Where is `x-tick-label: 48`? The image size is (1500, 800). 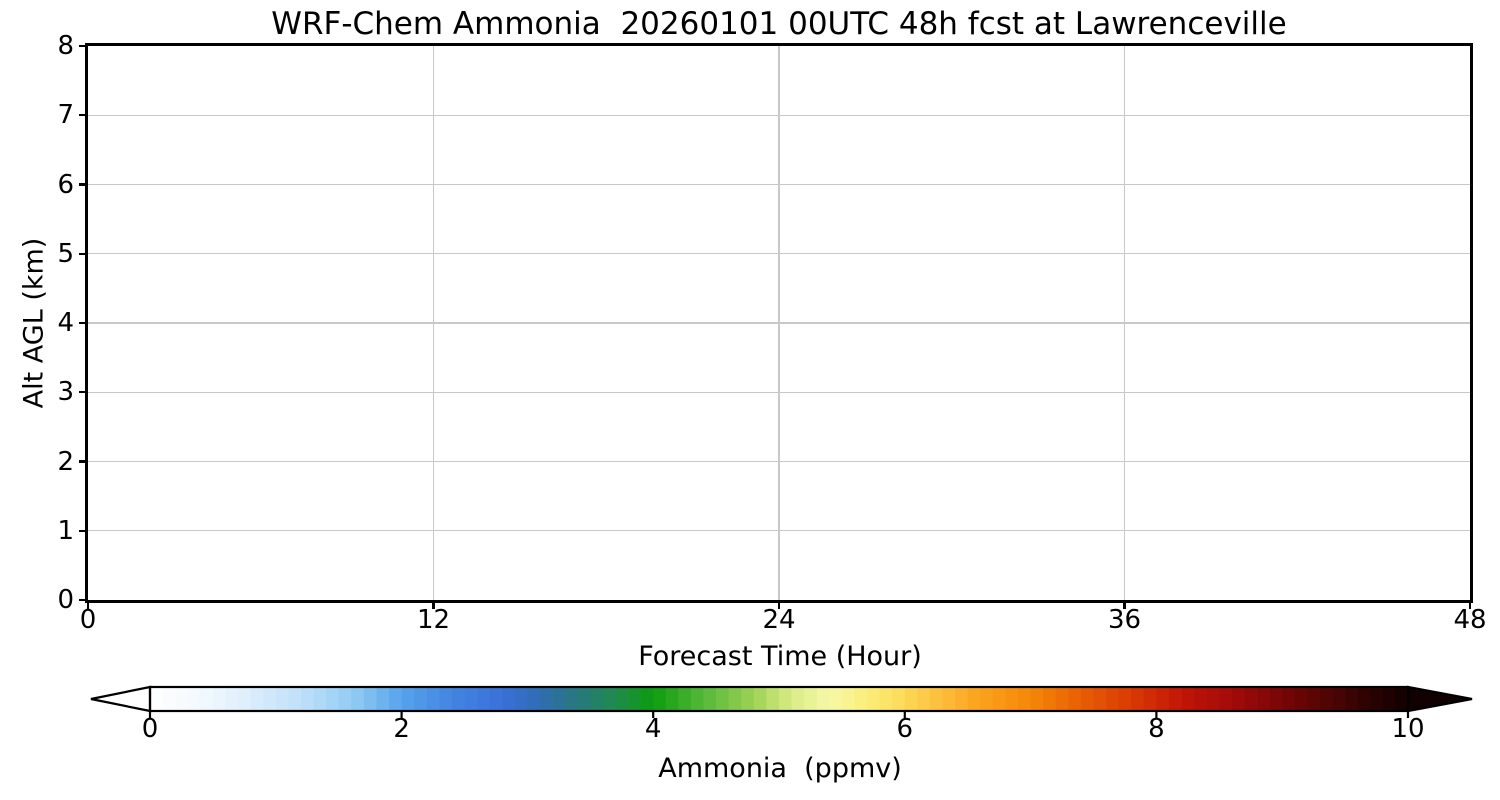 x-tick-label: 48 is located at coordinates (1470, 620).